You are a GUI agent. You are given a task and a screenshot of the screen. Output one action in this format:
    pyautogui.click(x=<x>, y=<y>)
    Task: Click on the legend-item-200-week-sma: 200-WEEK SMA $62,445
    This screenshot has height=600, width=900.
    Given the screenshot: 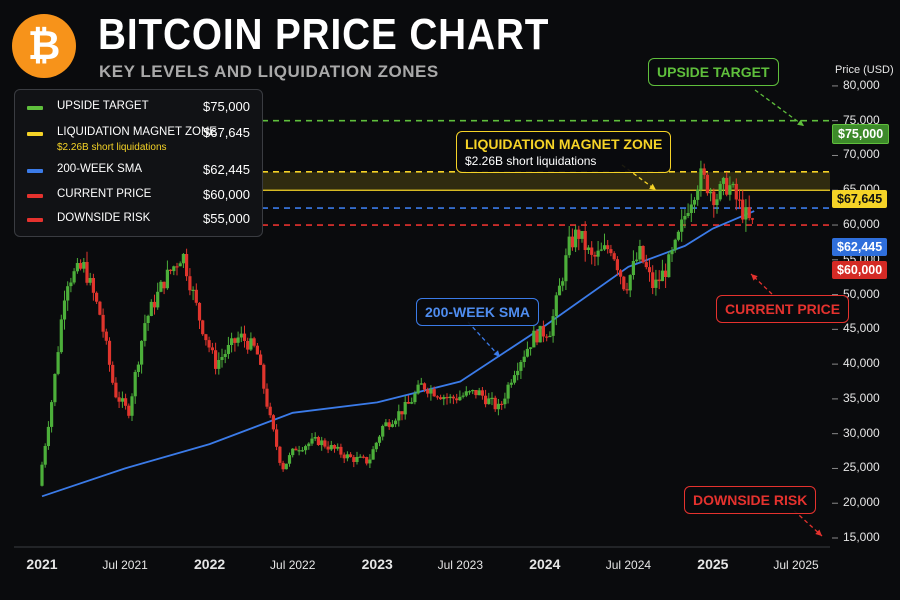 What is the action you would take?
    pyautogui.click(x=138, y=171)
    